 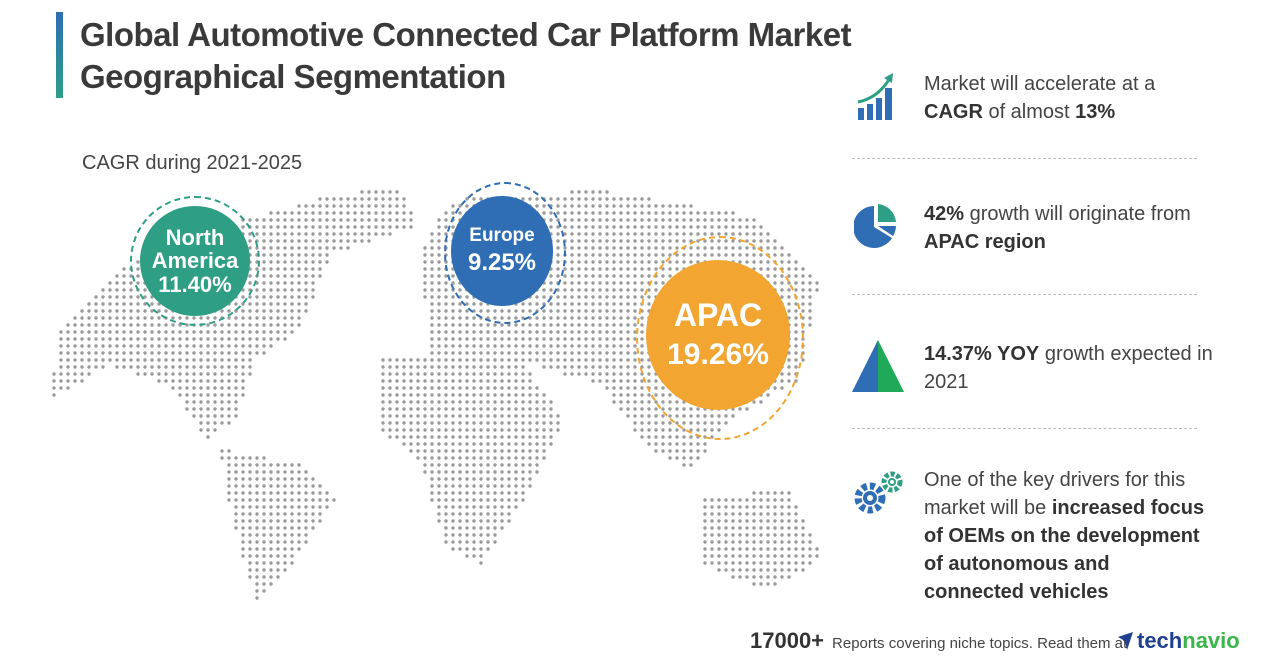 I want to click on divider, so click(x=1024, y=428).